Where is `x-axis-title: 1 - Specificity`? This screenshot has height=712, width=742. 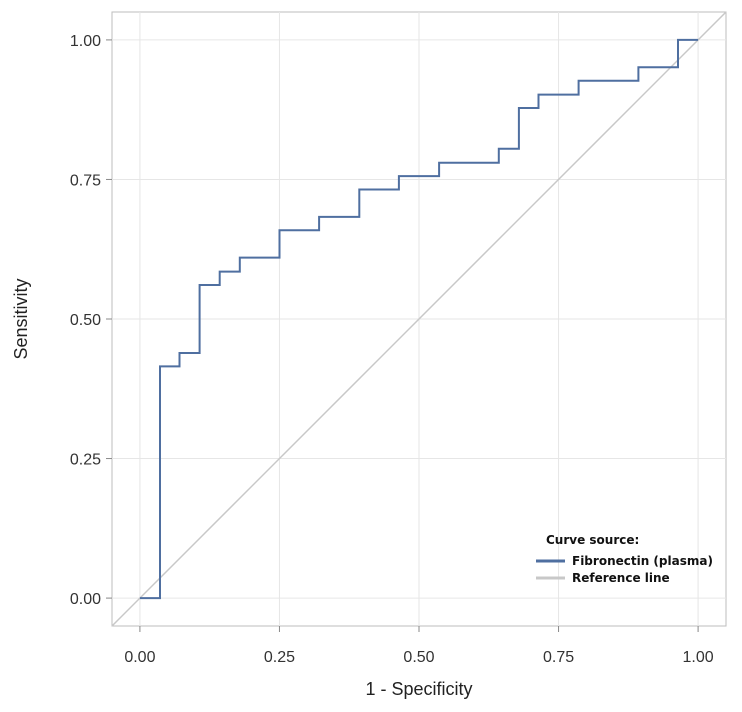
x-axis-title: 1 - Specificity is located at coordinates (418, 689).